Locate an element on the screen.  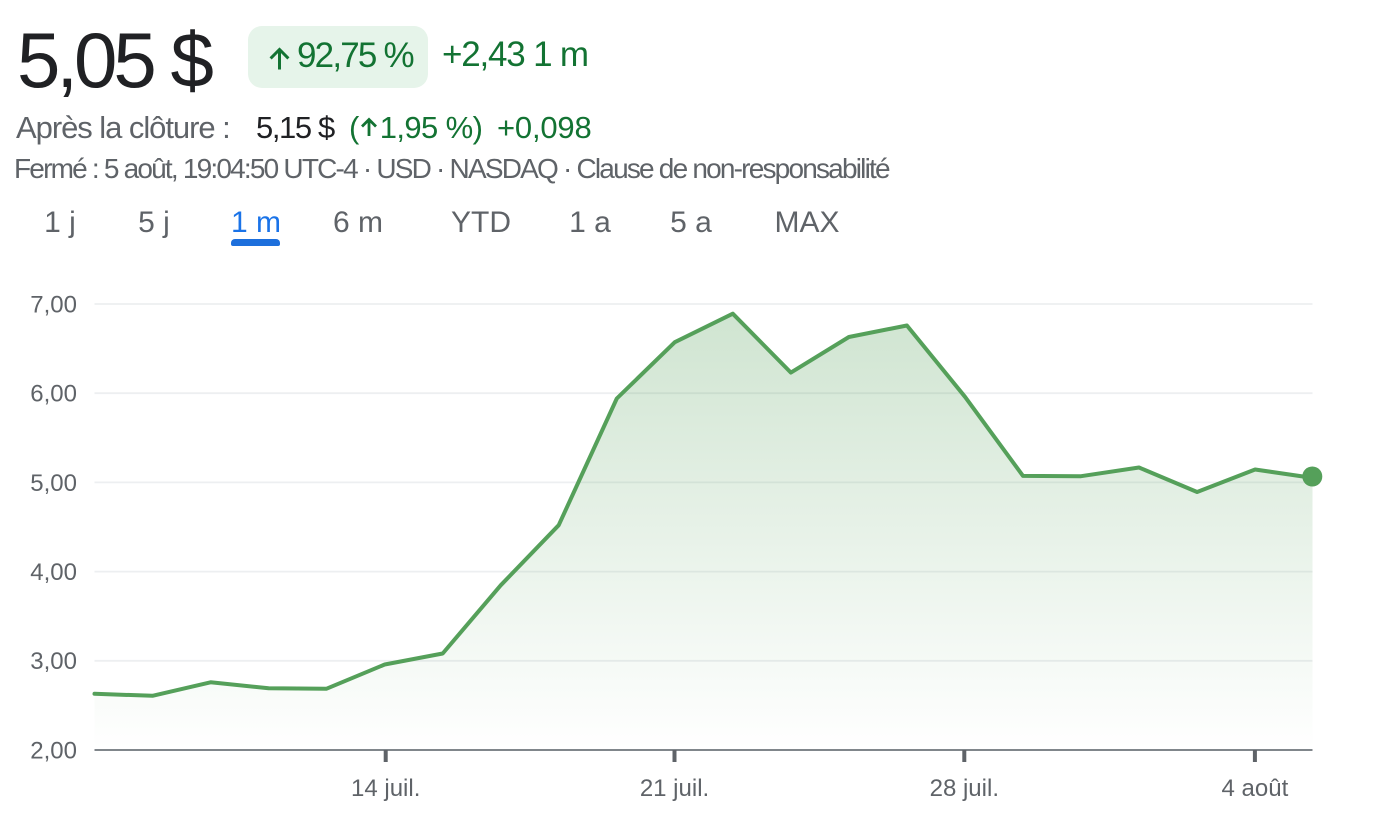
svg-text: 14 juil. is located at coordinates (385, 788).